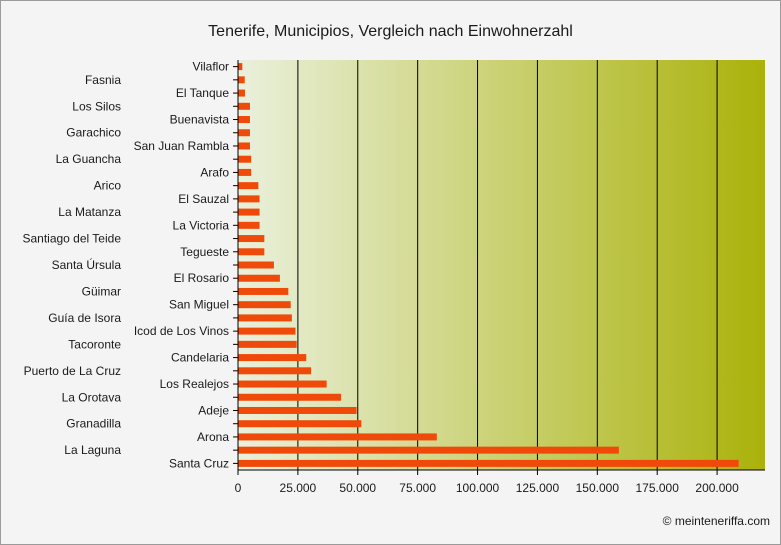 This screenshot has height=545, width=781. Describe the element at coordinates (213, 437) in the screenshot. I see `category-label: Arona` at that location.